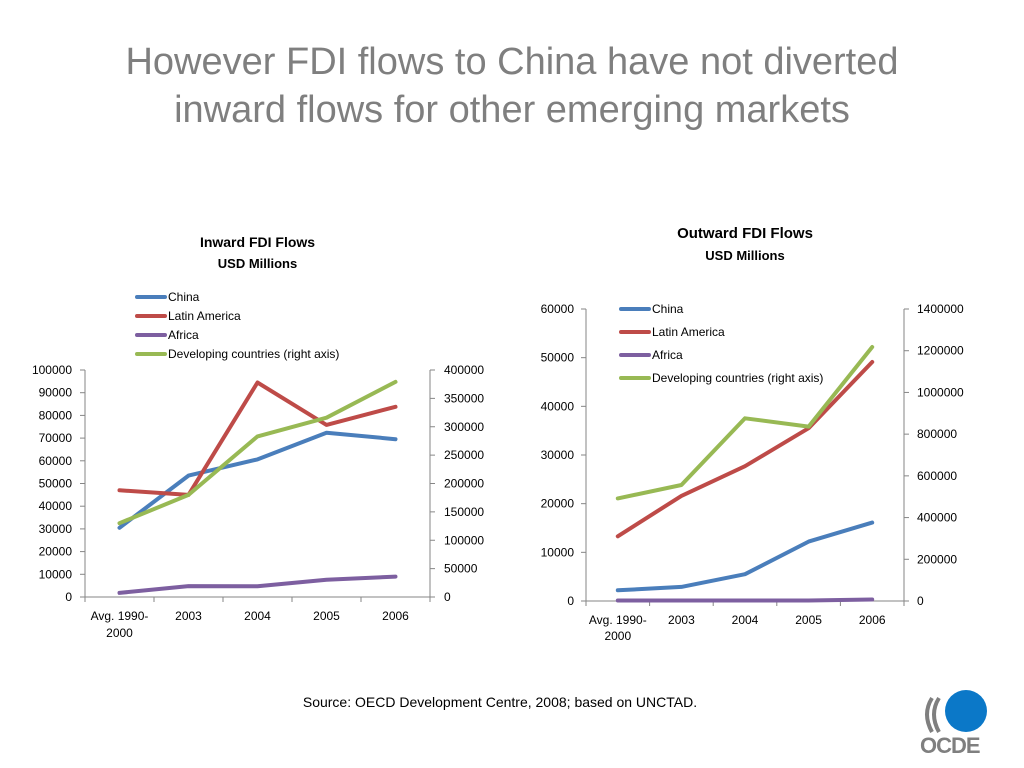 Image resolution: width=1024 pixels, height=768 pixels. I want to click on inward-left-tick-label: 60000, so click(56, 461).